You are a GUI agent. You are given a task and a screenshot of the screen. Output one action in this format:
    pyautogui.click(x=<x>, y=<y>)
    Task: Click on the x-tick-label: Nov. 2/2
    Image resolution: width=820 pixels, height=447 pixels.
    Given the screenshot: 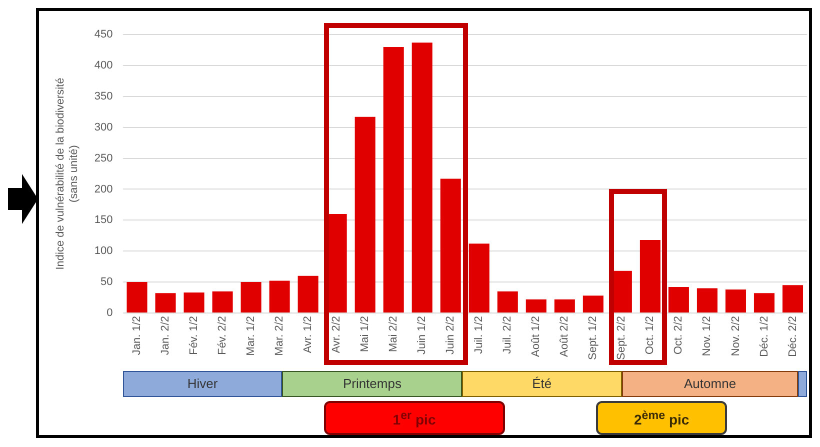 What is the action you would take?
    pyautogui.click(x=736, y=336)
    